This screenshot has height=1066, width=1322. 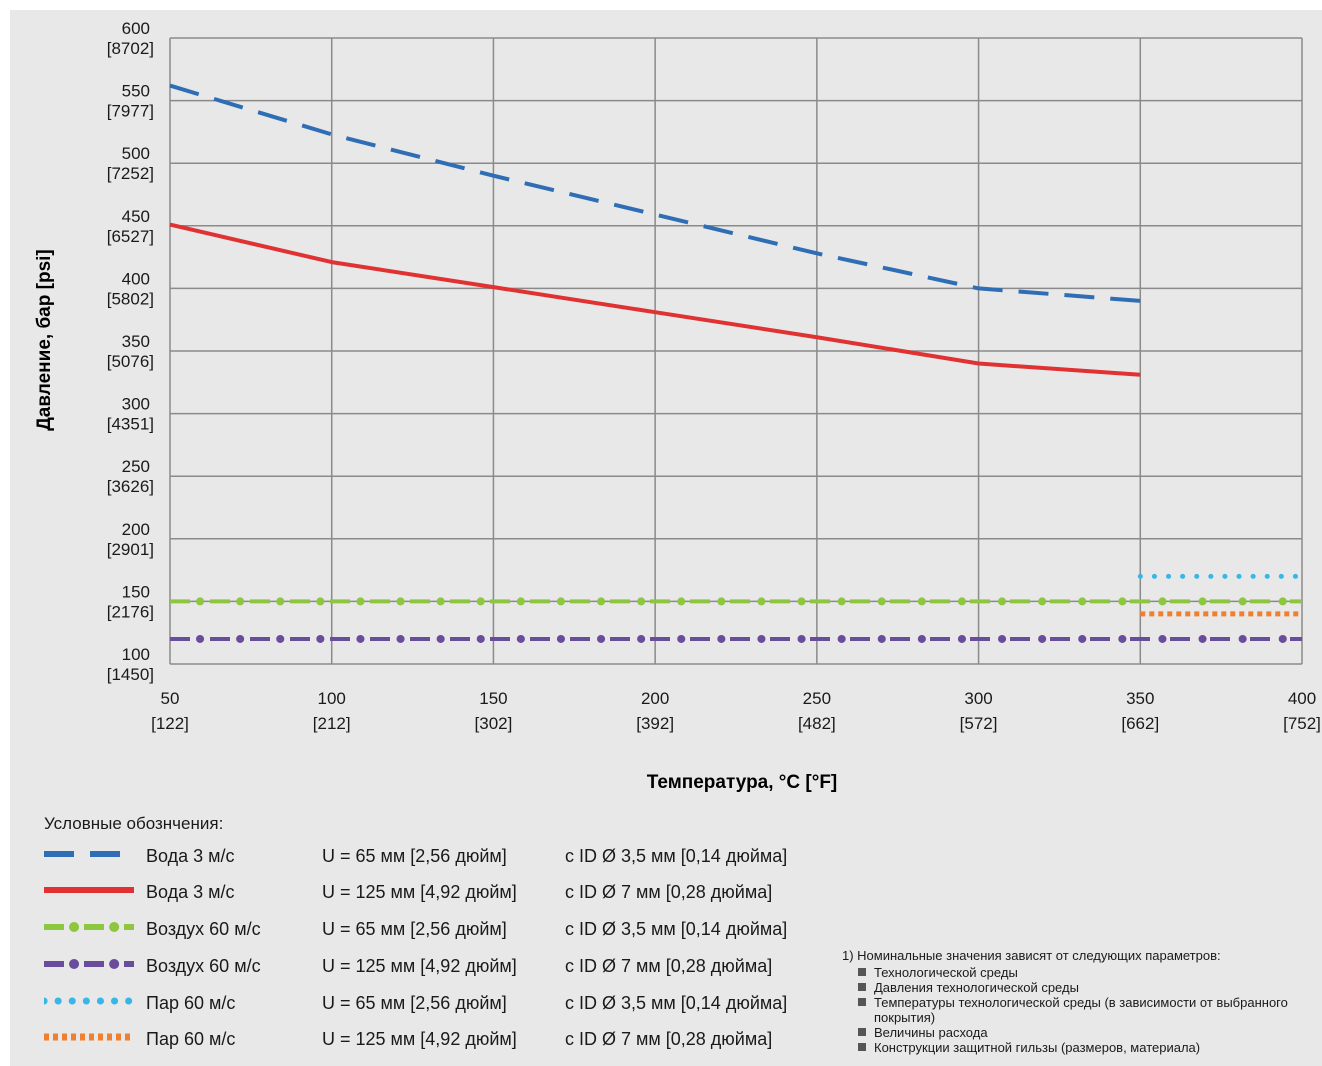 What do you see at coordinates (332, 698) in the screenshot?
I see `x-tick-label: 100` at bounding box center [332, 698].